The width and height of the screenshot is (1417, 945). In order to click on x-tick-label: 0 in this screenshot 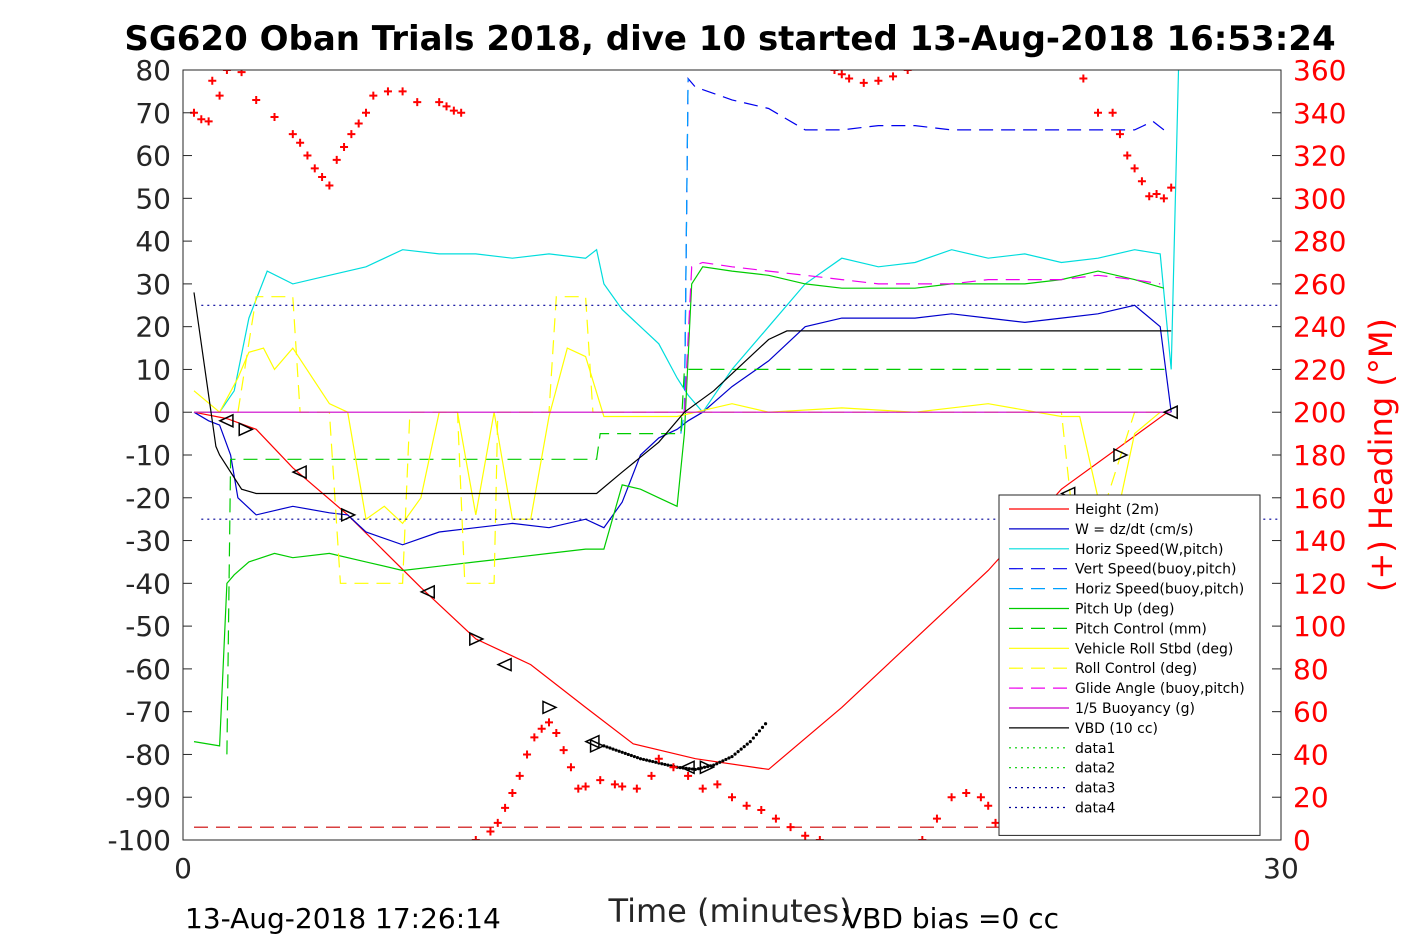, I will do `click(183, 868)`.